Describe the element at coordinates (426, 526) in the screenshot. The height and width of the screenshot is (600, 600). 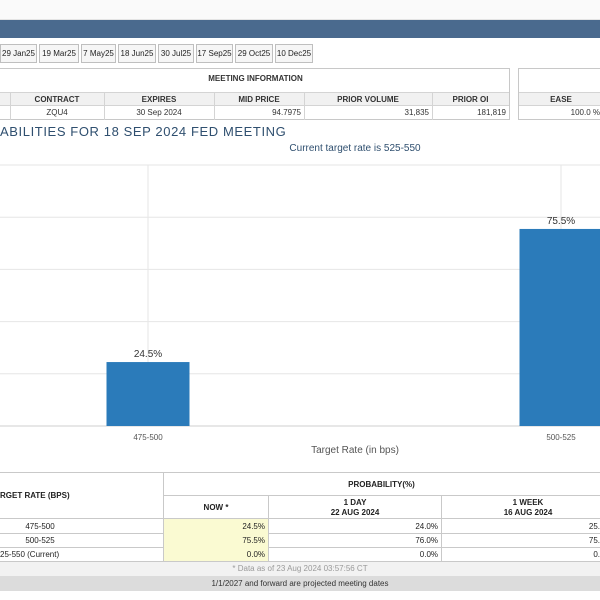
I see `table-row-1day: 24.0%` at that location.